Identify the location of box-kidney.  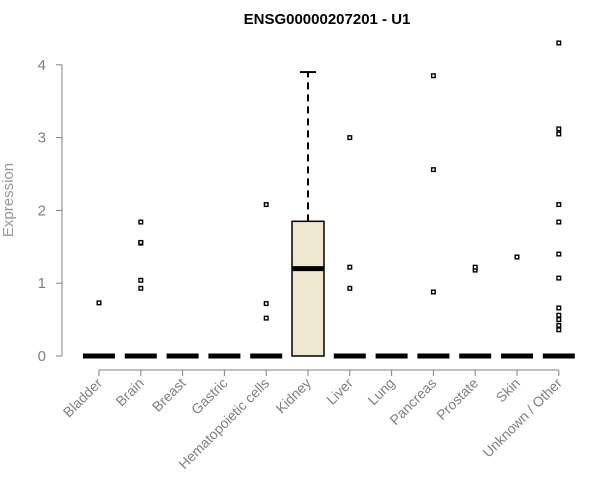
(308, 214).